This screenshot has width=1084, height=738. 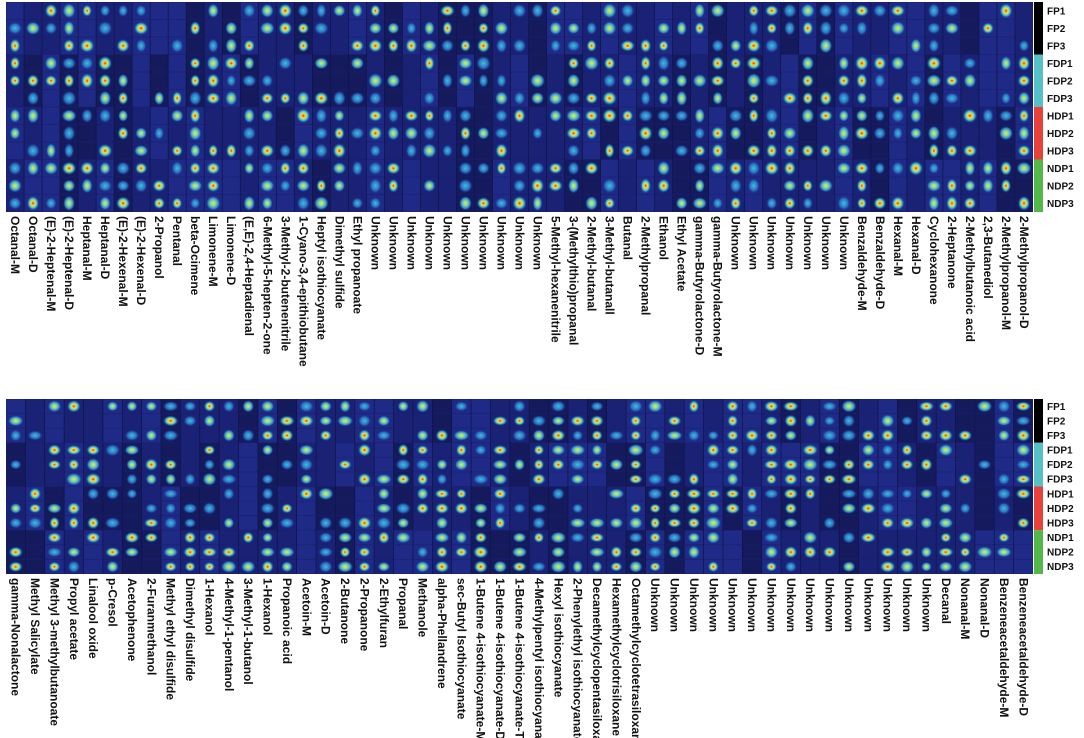 I want to click on column-label: Unknown, so click(x=907, y=605).